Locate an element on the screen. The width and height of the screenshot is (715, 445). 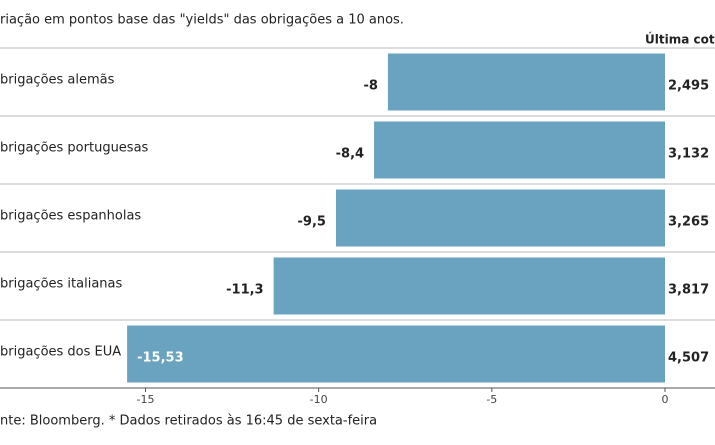
quote-value: 3,265 is located at coordinates (688, 222).